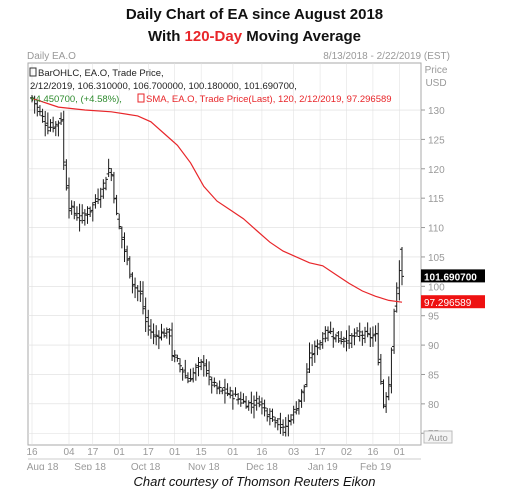 The image size is (509, 504). What do you see at coordinates (386, 56) in the screenshot?
I see `chart-header-range: 8/13/2018 - 2/22/2019 (EST)` at bounding box center [386, 56].